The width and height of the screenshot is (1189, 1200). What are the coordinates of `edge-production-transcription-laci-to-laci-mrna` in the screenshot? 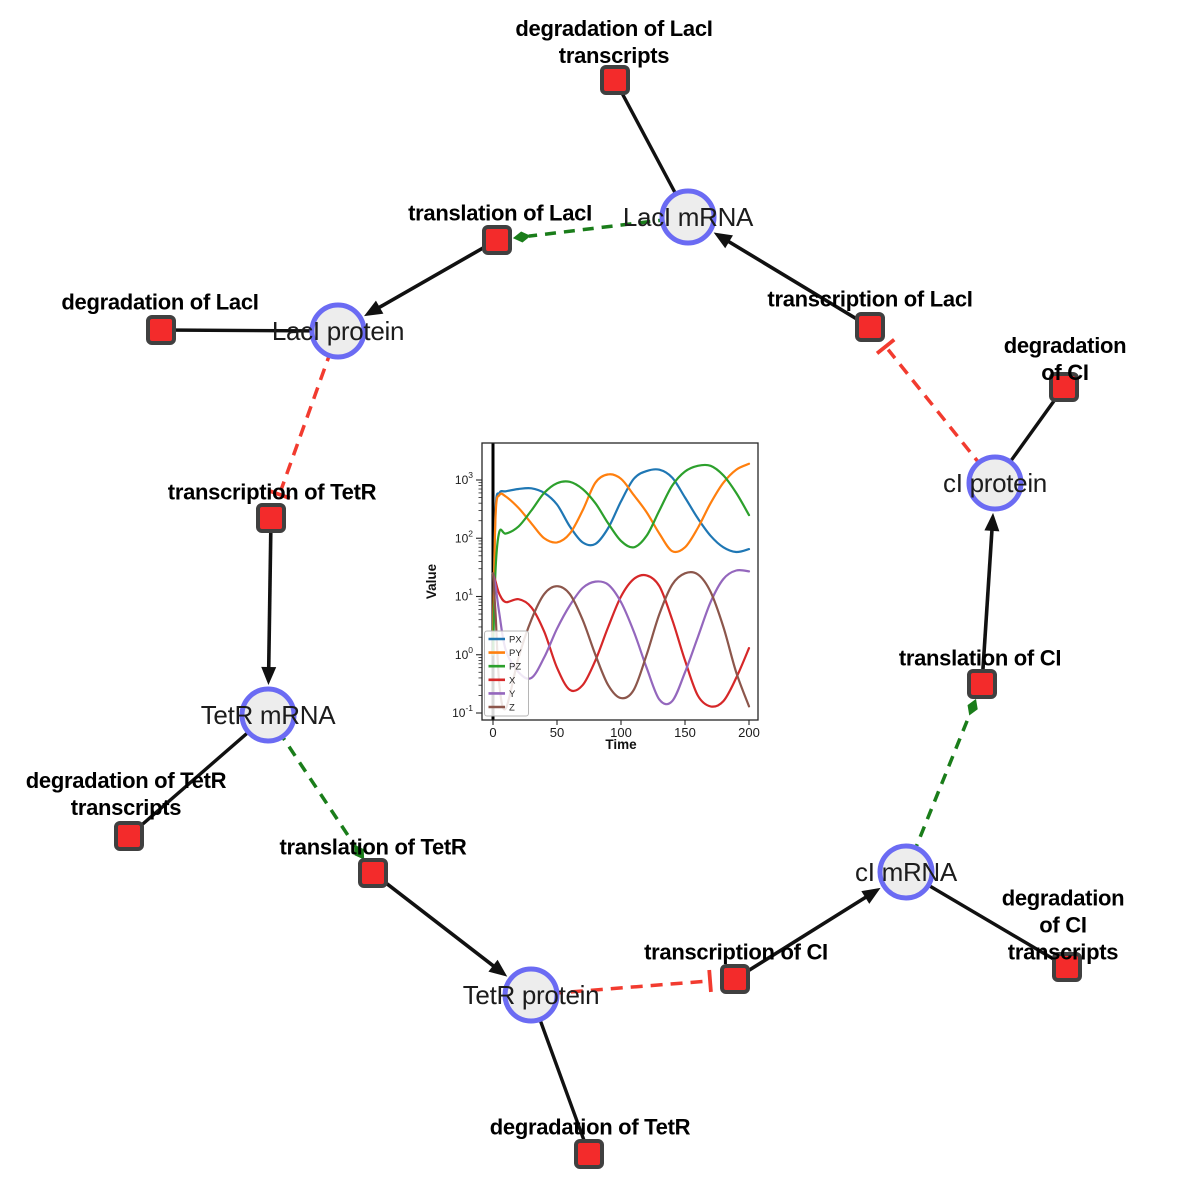 It's located at (792, 280).